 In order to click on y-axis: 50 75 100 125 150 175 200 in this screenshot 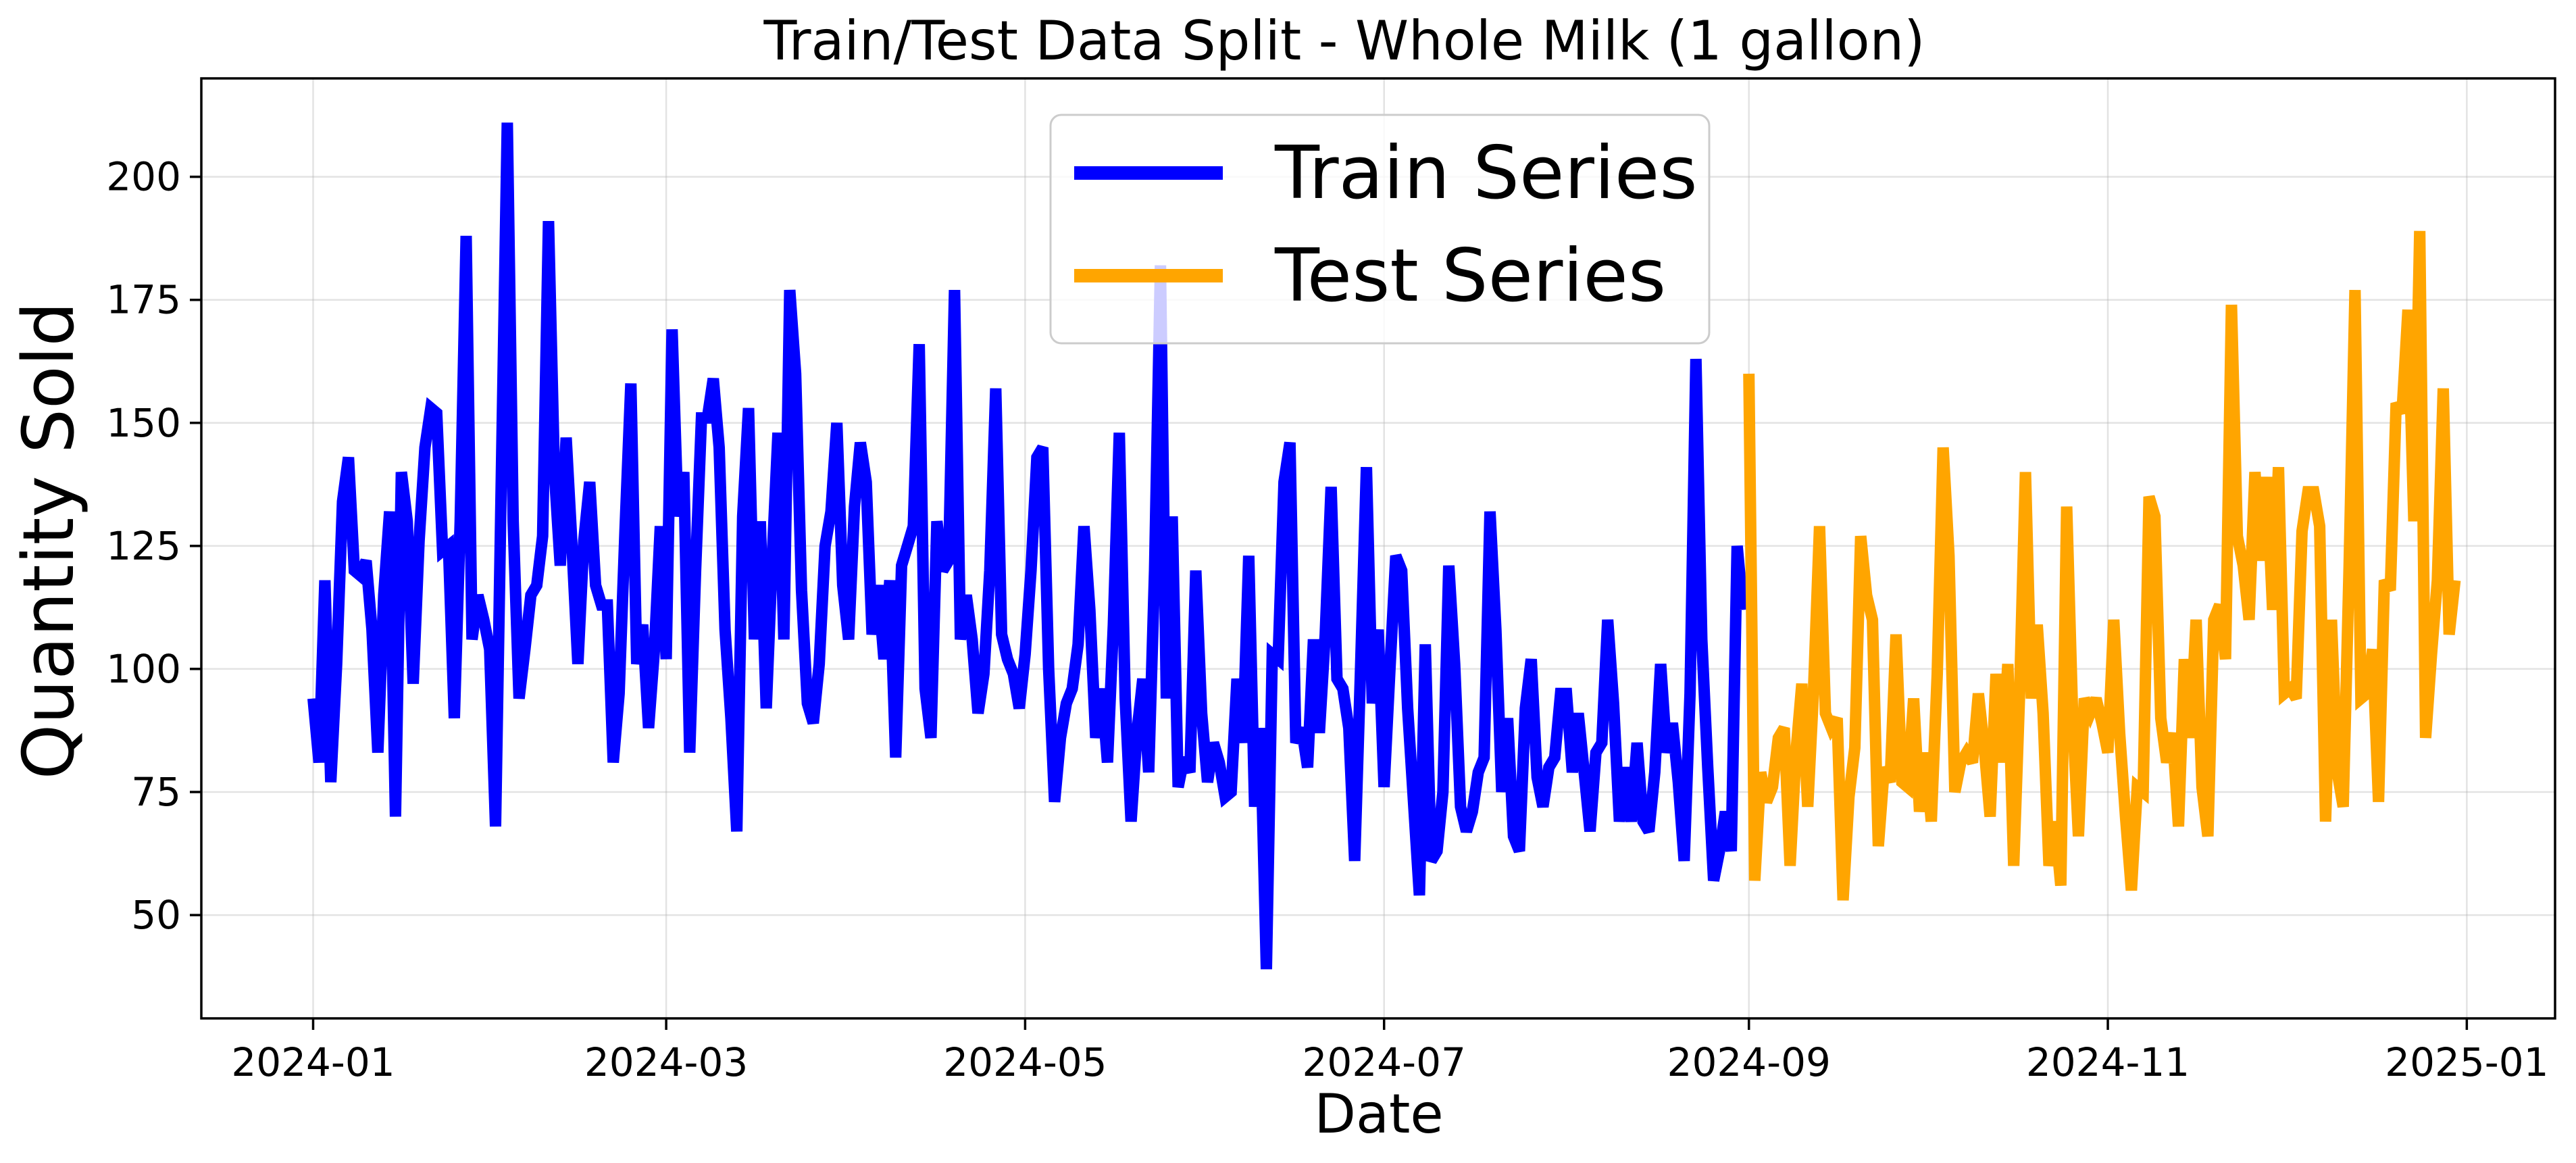, I will do `click(153, 546)`.